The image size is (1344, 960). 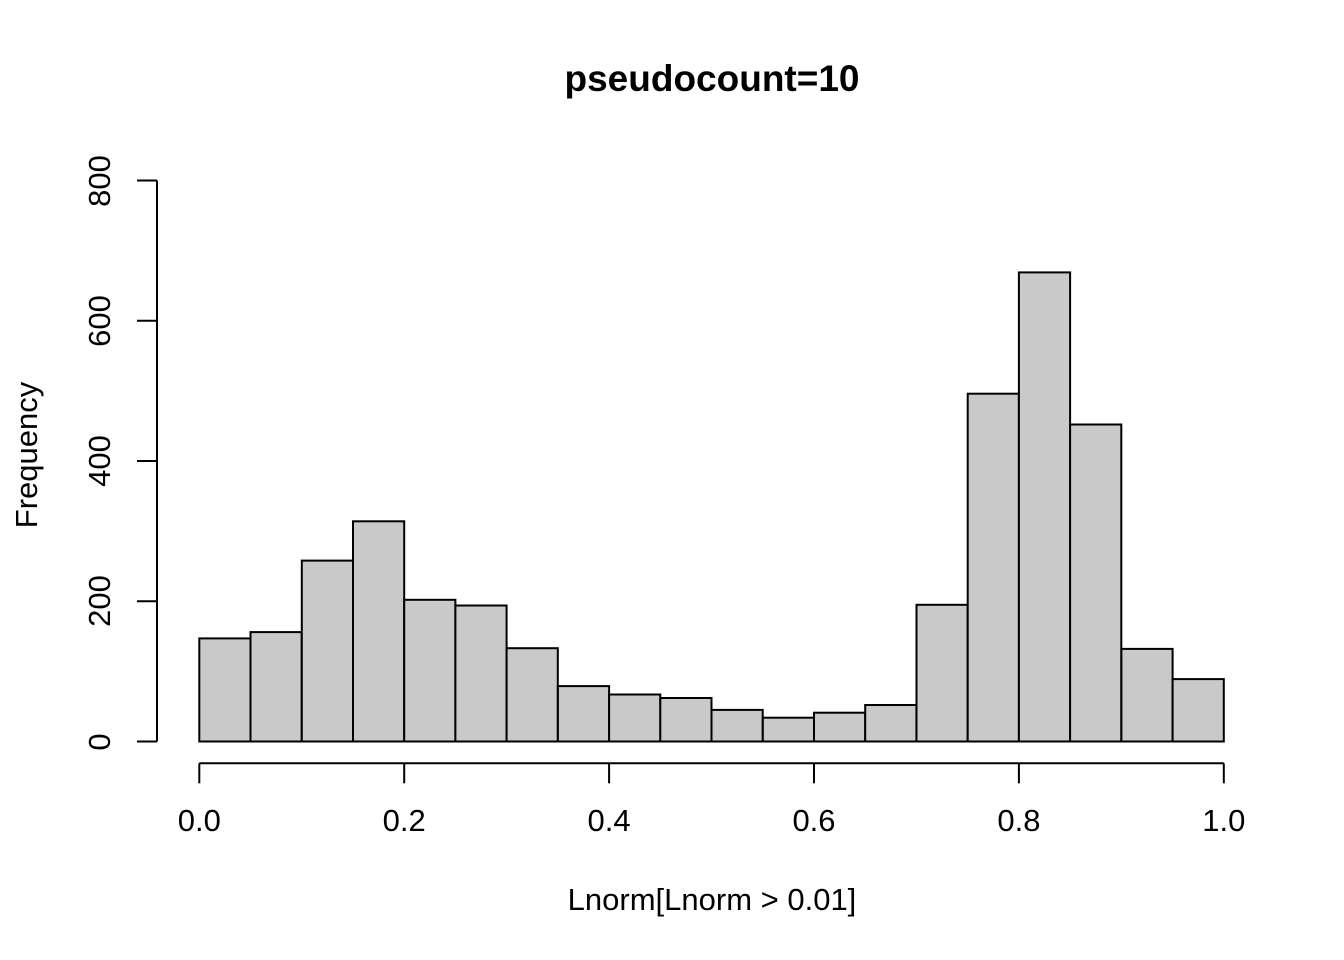 I want to click on x-axis-label: Lnorm[Lnorm > 0.01], so click(x=712, y=899).